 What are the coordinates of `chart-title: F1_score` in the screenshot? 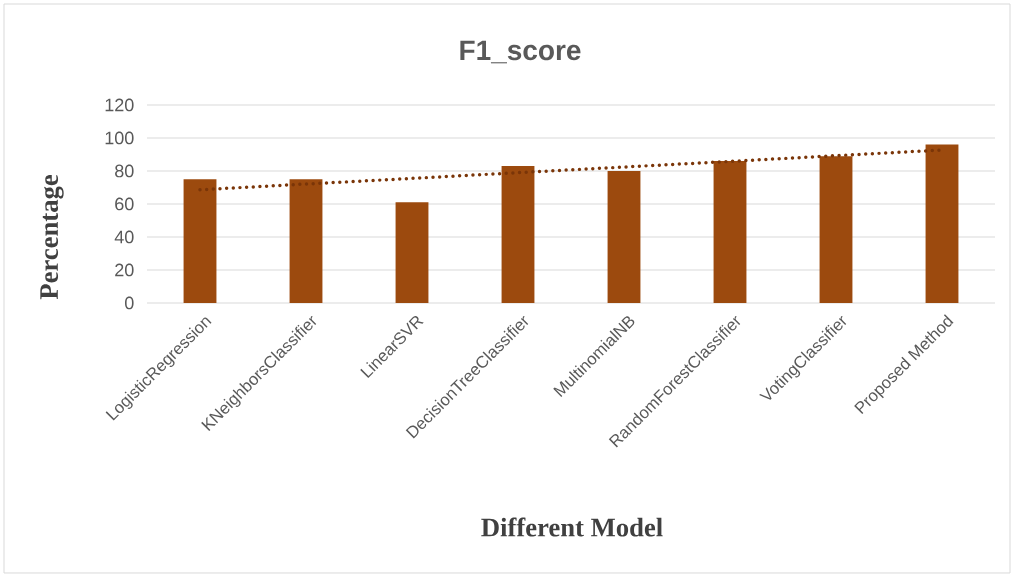 It's located at (520, 52).